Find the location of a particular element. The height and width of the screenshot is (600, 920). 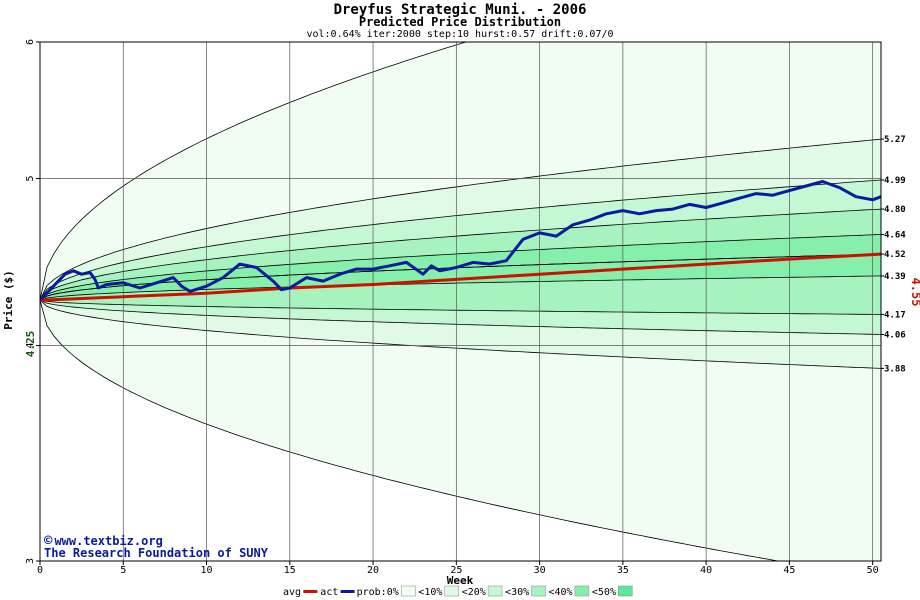

x-tick-label-30: 30 is located at coordinates (540, 570).